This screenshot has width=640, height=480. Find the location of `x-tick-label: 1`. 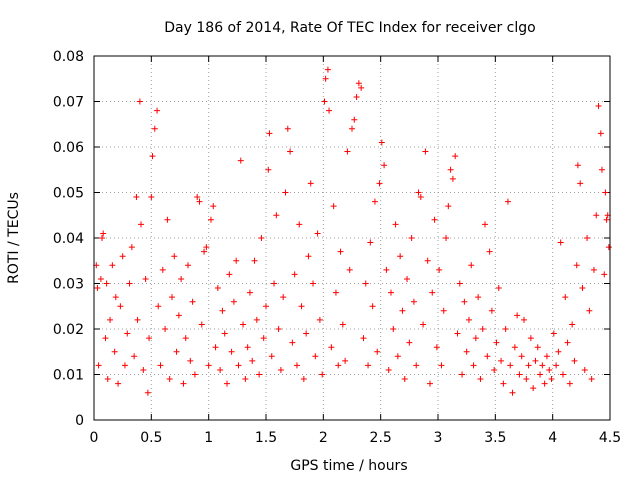

x-tick-label: 1 is located at coordinates (208, 438).